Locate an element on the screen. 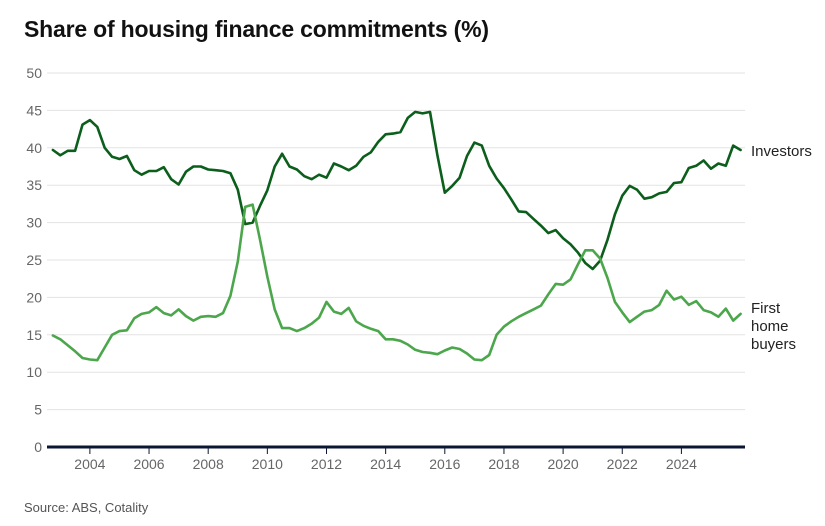  y-tick-label-30: 30 is located at coordinates (34, 223).